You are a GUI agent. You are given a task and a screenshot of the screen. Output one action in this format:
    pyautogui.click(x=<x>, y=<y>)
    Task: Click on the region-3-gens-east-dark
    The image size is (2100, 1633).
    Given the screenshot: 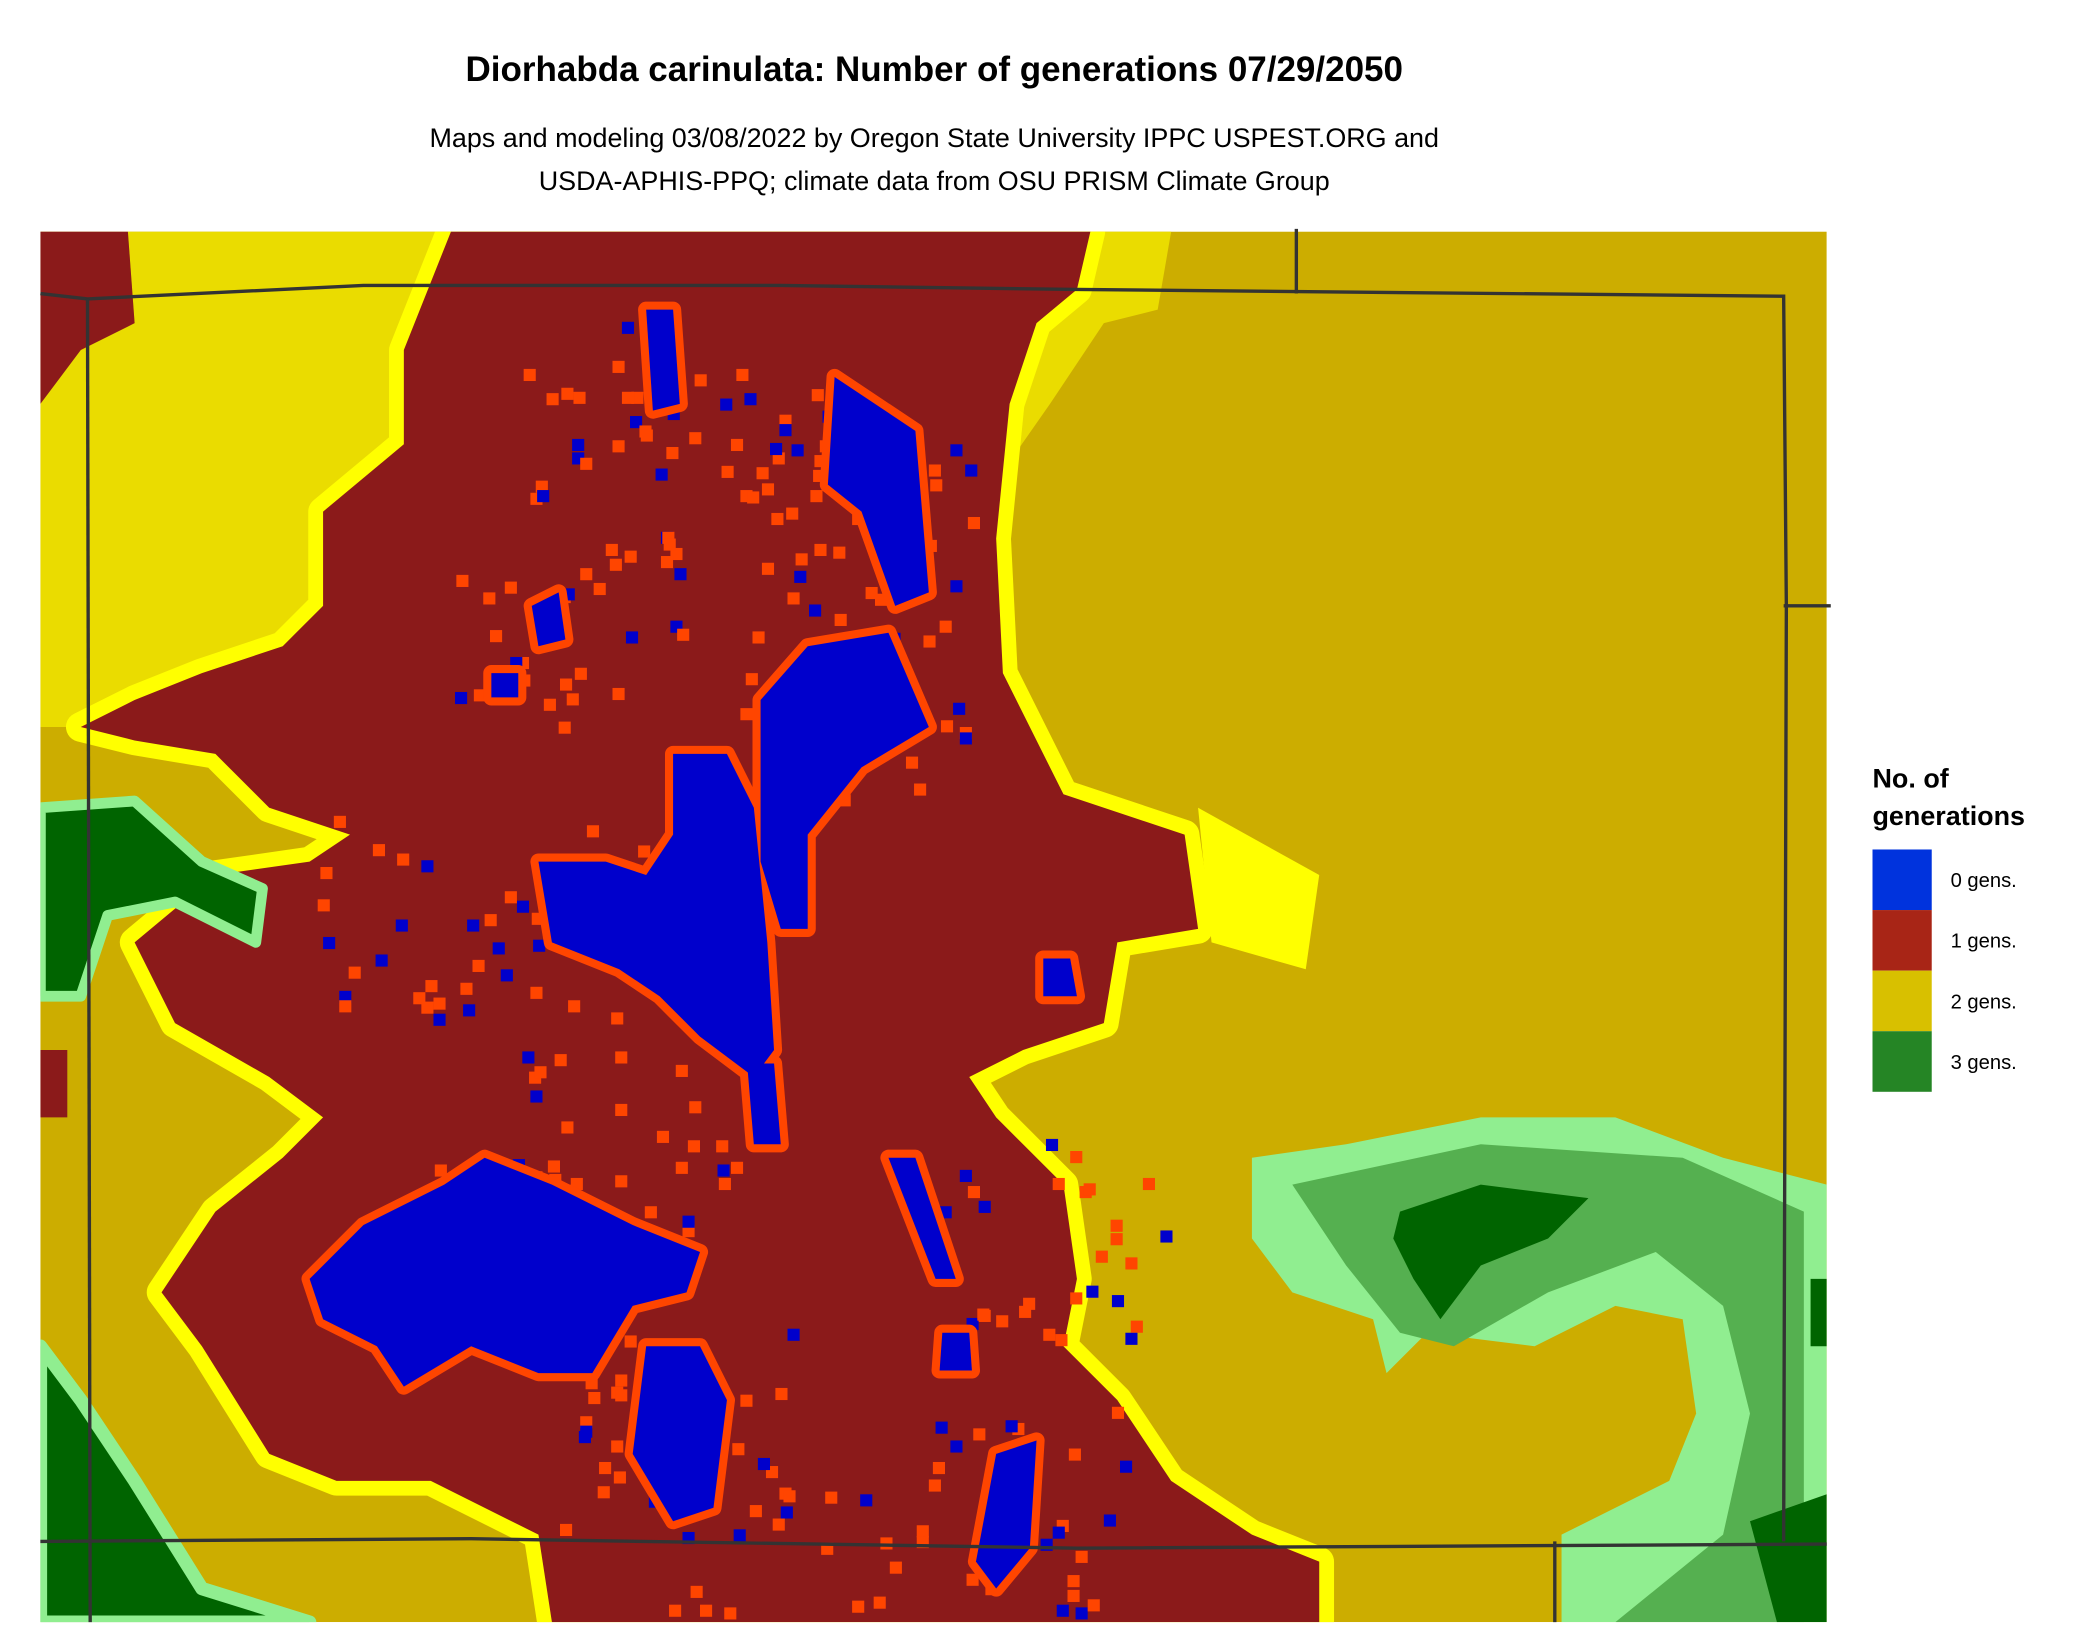 What is the action you would take?
    pyautogui.click(x=1491, y=1252)
    